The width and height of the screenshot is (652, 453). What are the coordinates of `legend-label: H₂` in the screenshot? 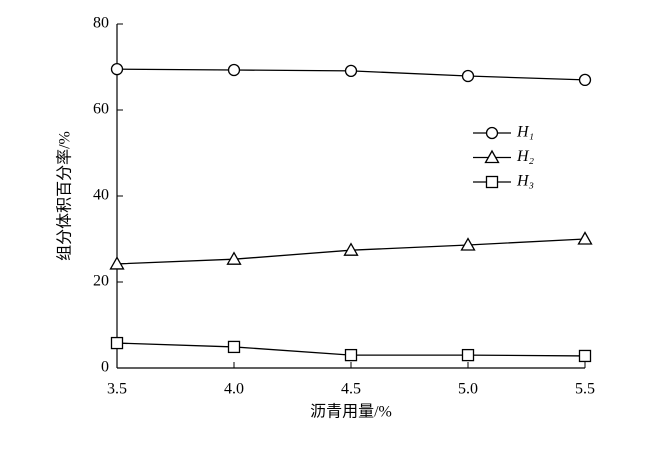 It's located at (525, 156).